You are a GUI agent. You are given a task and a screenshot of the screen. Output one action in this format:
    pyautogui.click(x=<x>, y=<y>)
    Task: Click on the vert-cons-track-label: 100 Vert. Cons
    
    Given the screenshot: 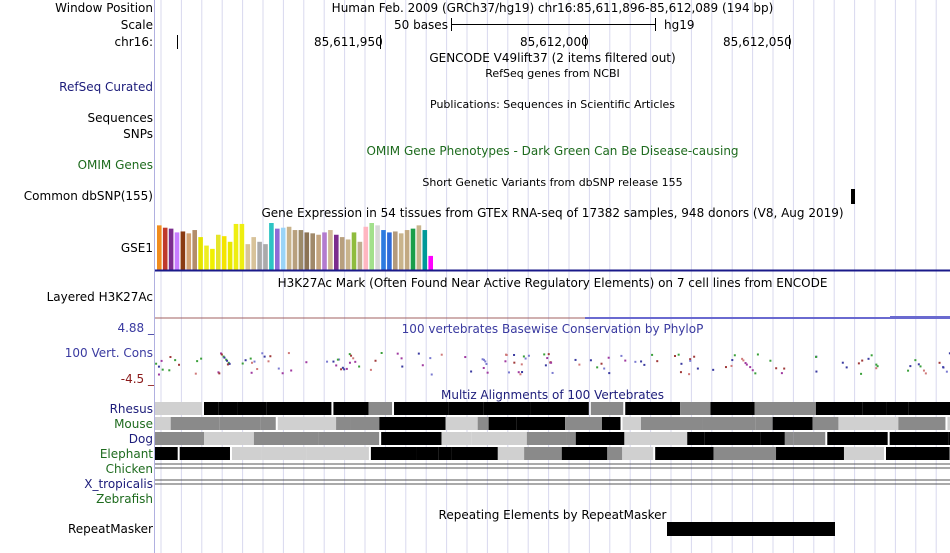 What is the action you would take?
    pyautogui.click(x=108, y=353)
    